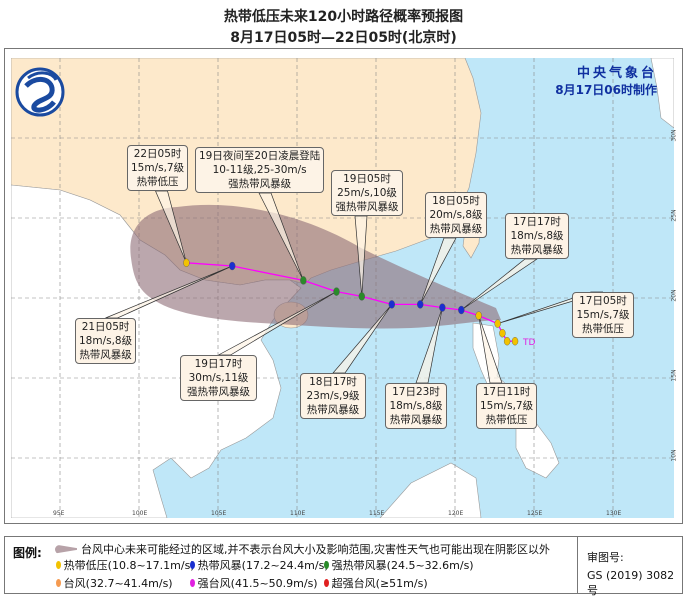  Describe the element at coordinates (219, 513) in the screenshot. I see `lon-tick-label: 105E` at that location.